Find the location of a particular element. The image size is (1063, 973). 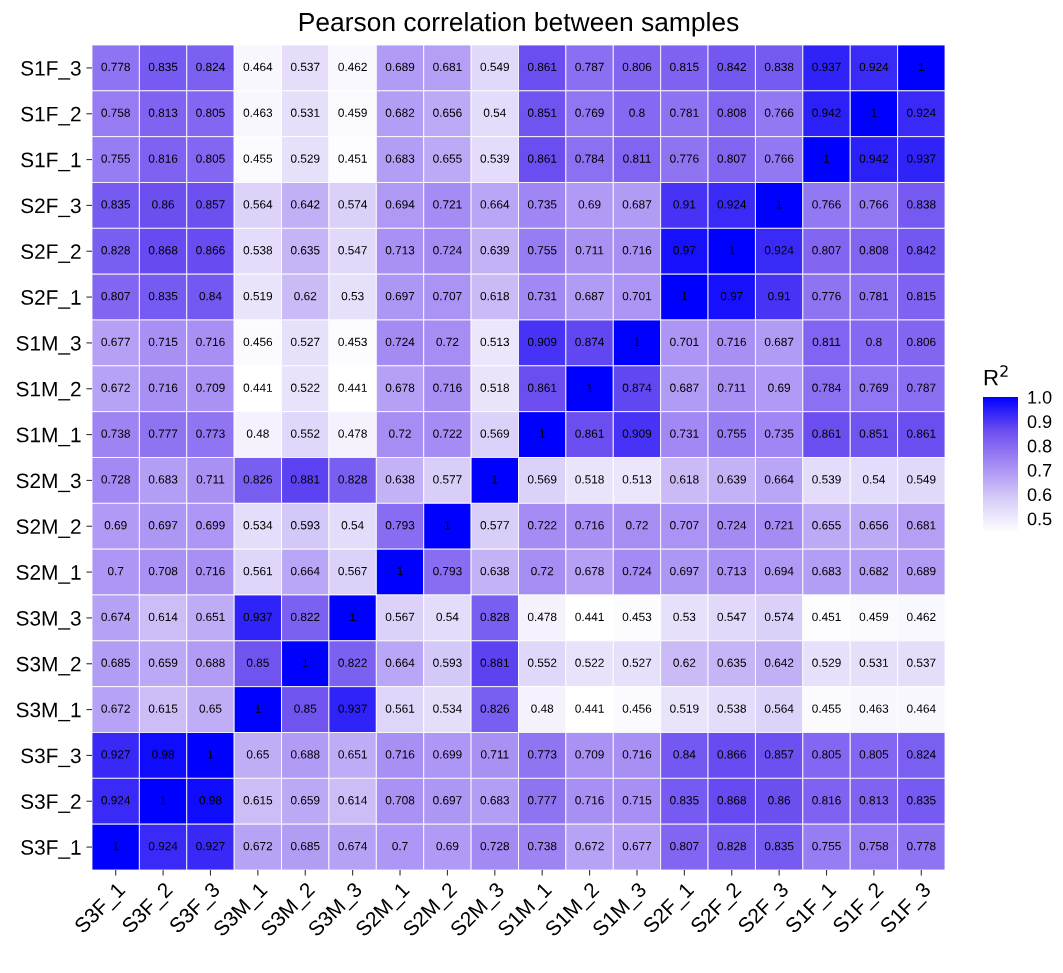

y-tick-label: S2M_2 is located at coordinates (48, 528).